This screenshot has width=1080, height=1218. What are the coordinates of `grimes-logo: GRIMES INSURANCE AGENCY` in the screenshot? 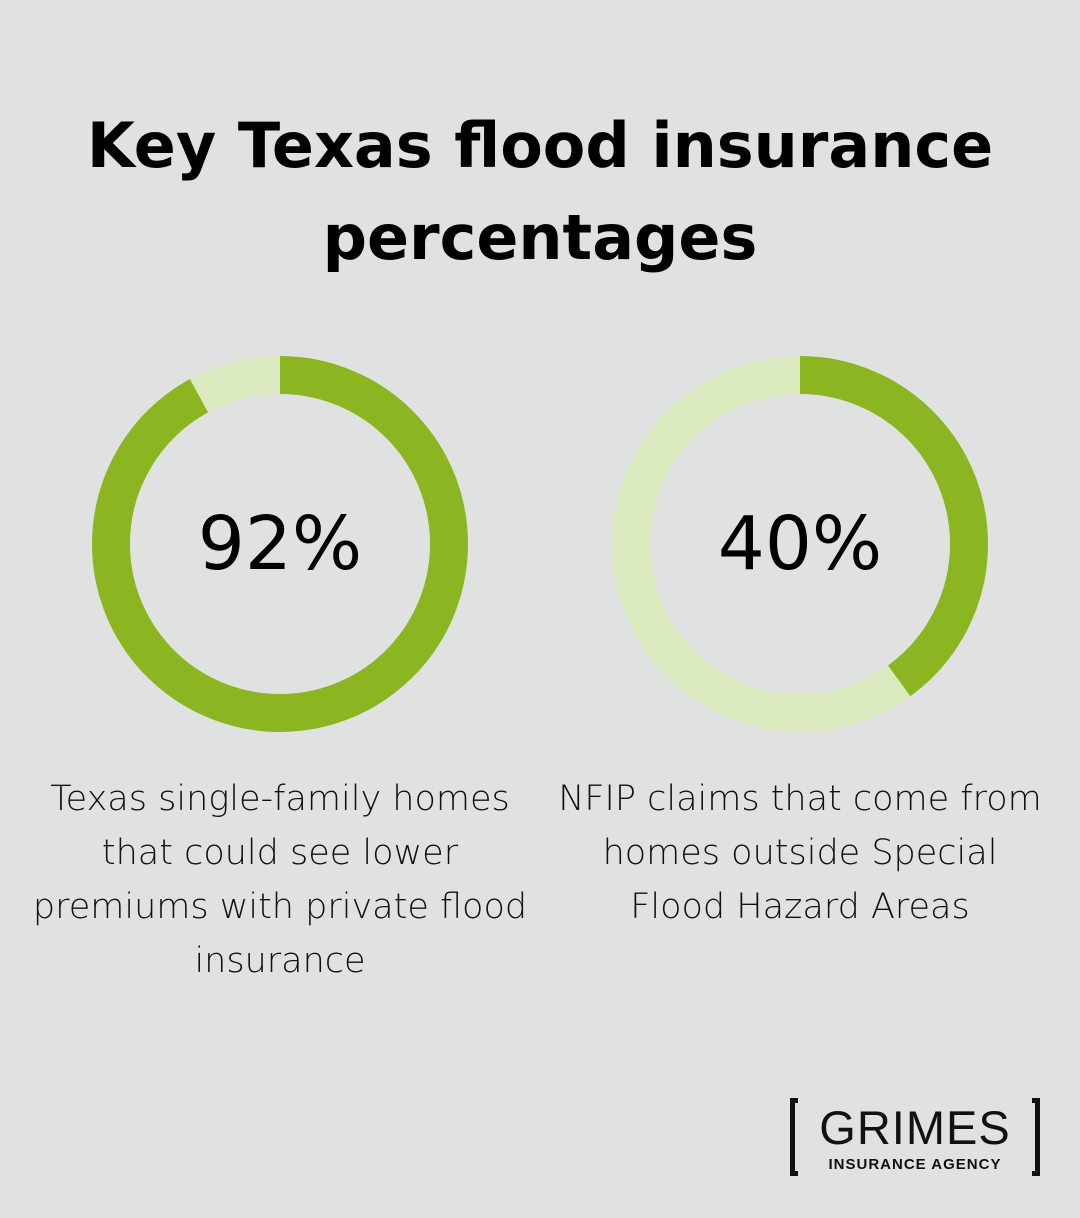 It's located at (915, 1138).